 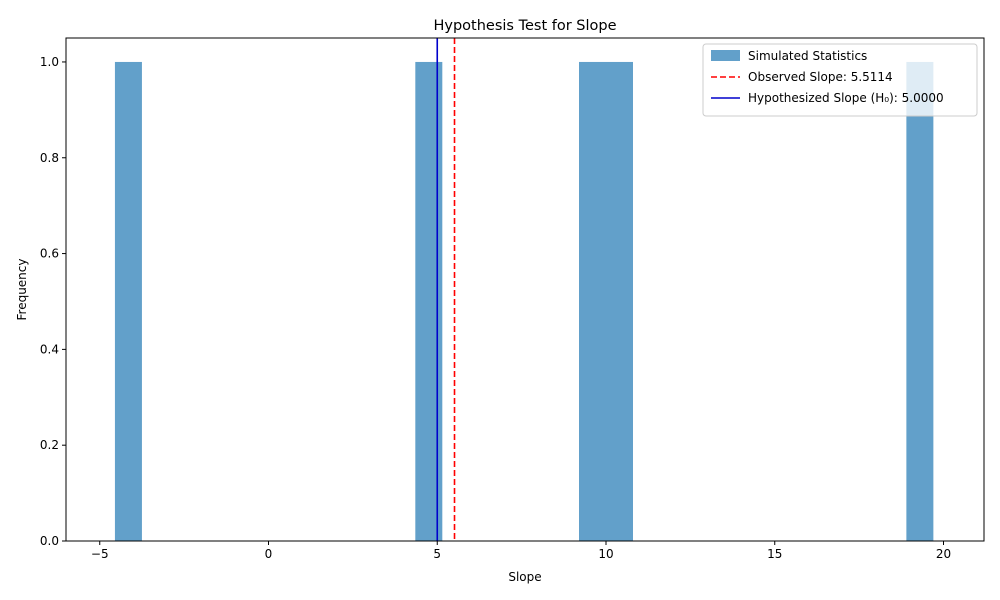 What do you see at coordinates (446, 289) in the screenshot?
I see `reference-lines-layer` at bounding box center [446, 289].